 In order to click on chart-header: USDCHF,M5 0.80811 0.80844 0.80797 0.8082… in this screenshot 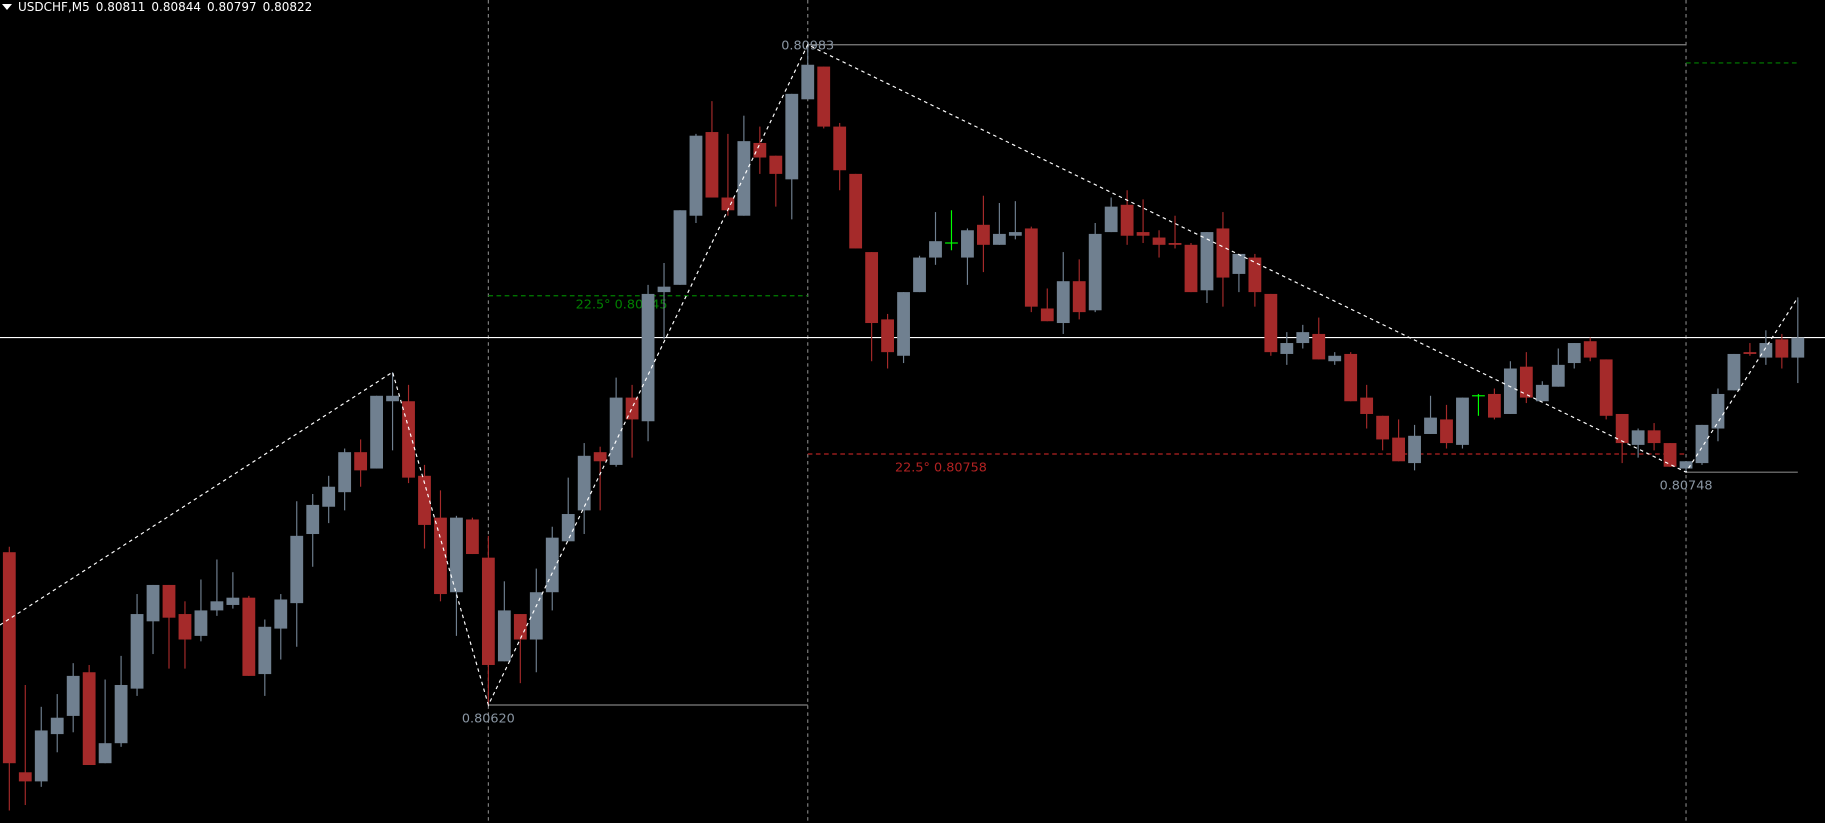, I will do `click(159, 7)`.